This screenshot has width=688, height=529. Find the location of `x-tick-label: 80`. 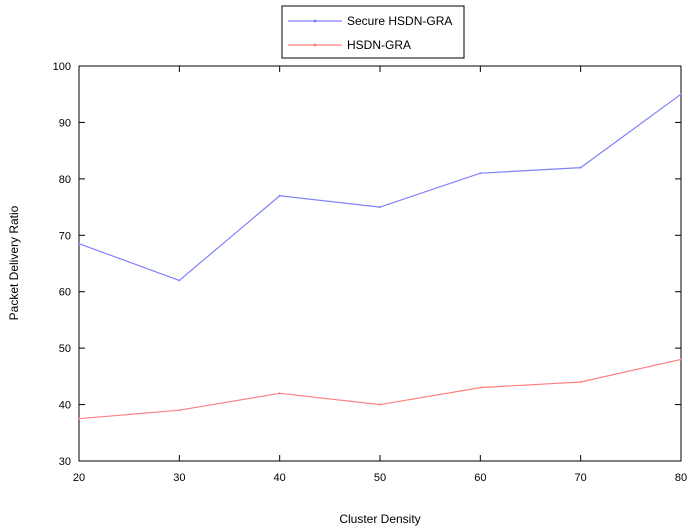

x-tick-label: 80 is located at coordinates (681, 478).